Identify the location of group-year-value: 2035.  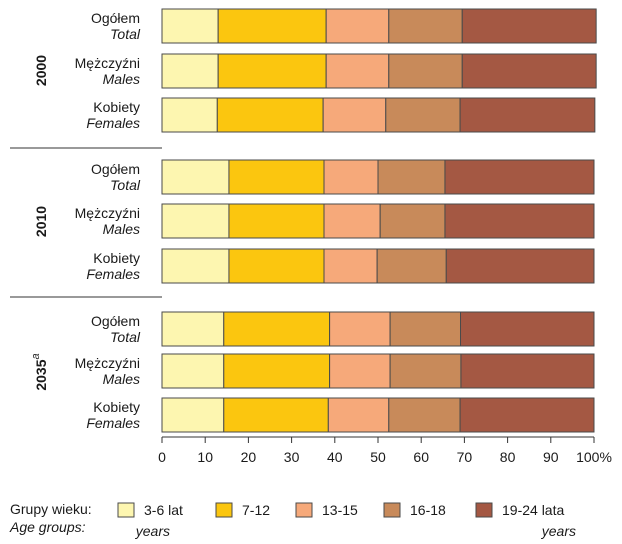
(41, 374).